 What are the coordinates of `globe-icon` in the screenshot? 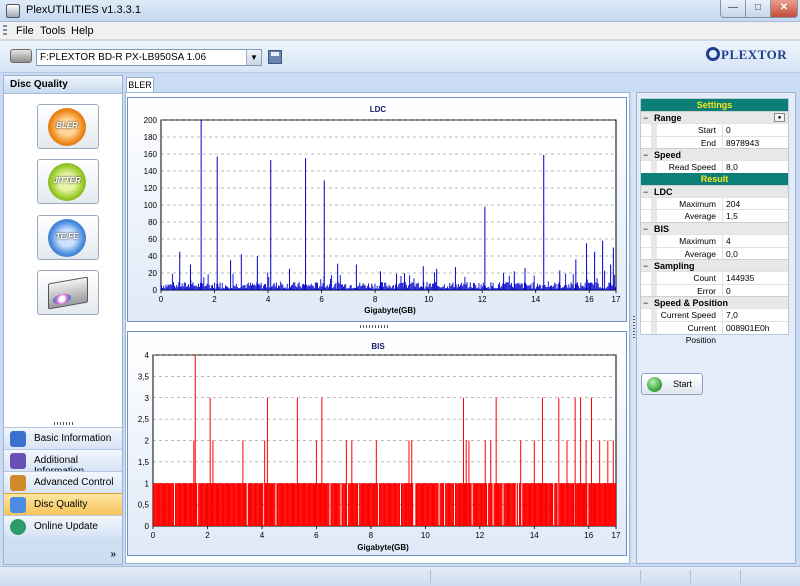 It's located at (18, 527).